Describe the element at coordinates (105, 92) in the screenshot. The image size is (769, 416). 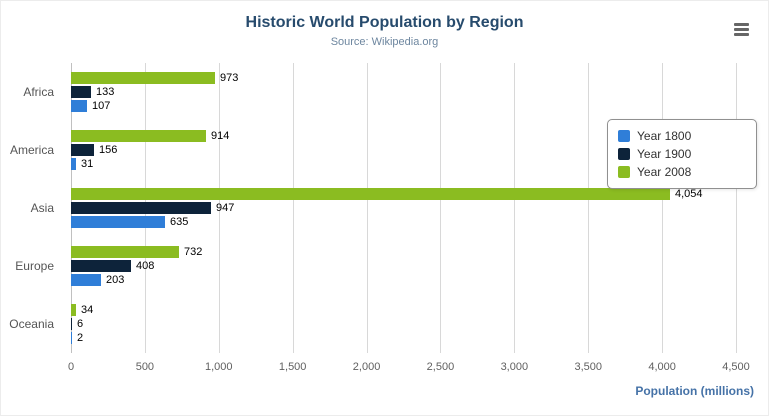
I see `value-label: 133` at that location.